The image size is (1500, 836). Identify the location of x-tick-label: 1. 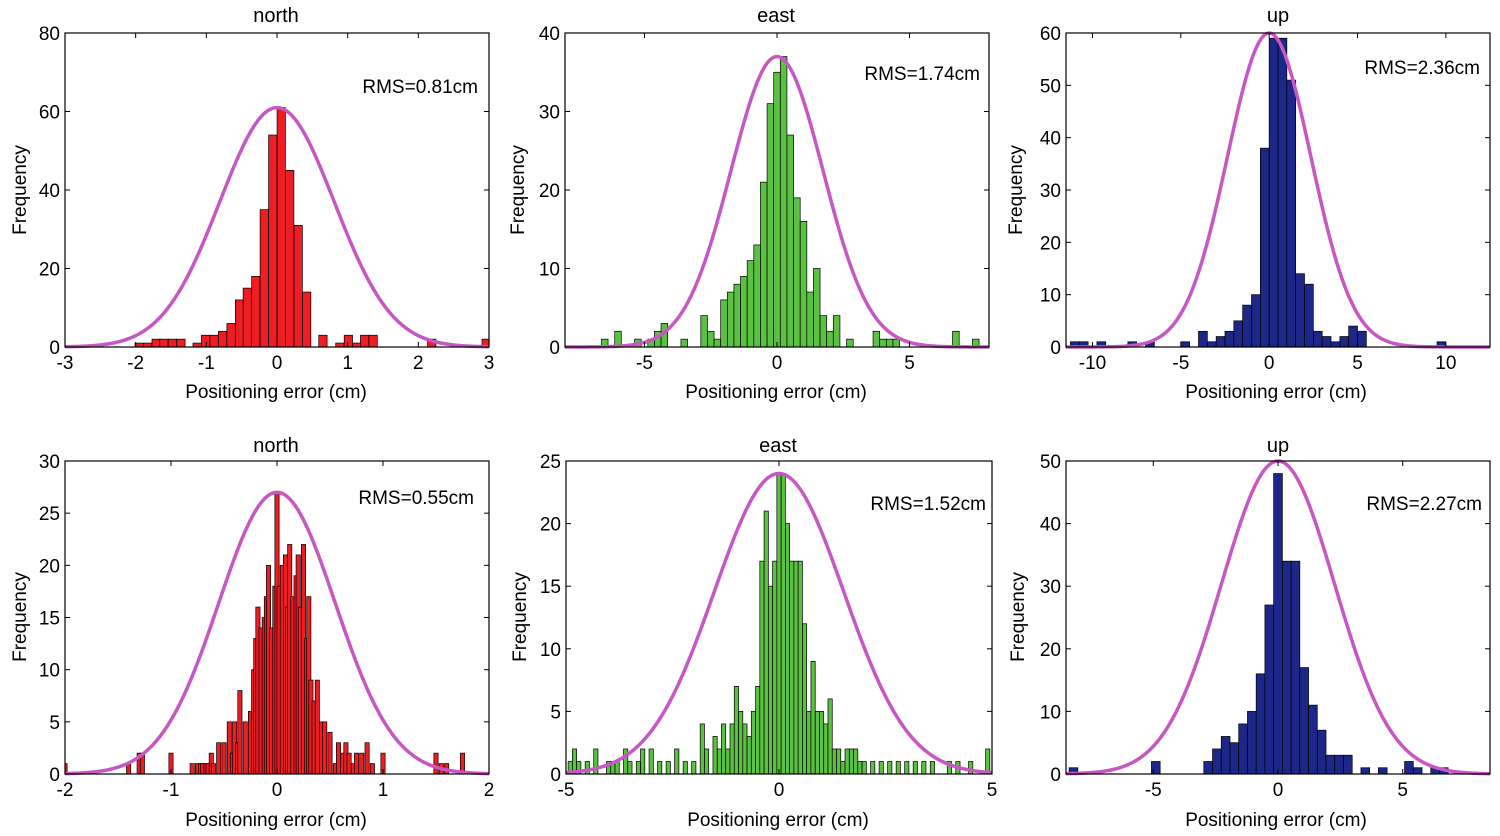
(383, 790).